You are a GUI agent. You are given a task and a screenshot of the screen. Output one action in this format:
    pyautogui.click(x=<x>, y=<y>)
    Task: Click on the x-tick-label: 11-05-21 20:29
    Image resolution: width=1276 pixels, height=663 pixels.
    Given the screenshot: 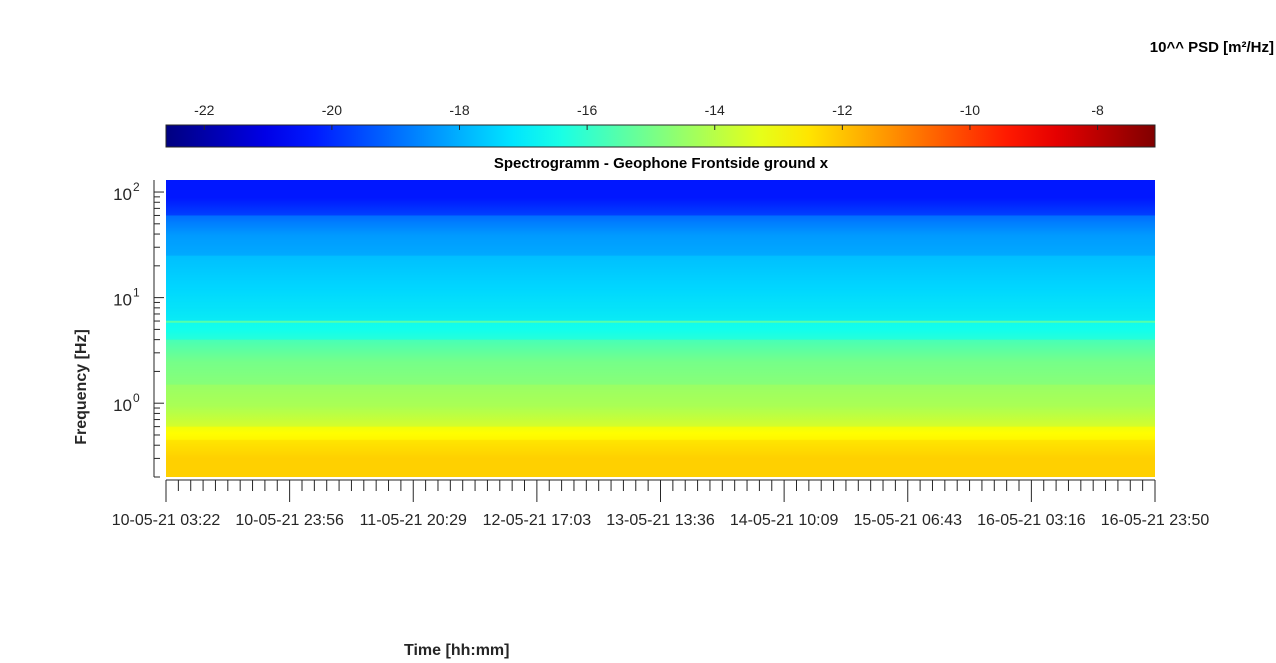 What is the action you would take?
    pyautogui.click(x=413, y=520)
    